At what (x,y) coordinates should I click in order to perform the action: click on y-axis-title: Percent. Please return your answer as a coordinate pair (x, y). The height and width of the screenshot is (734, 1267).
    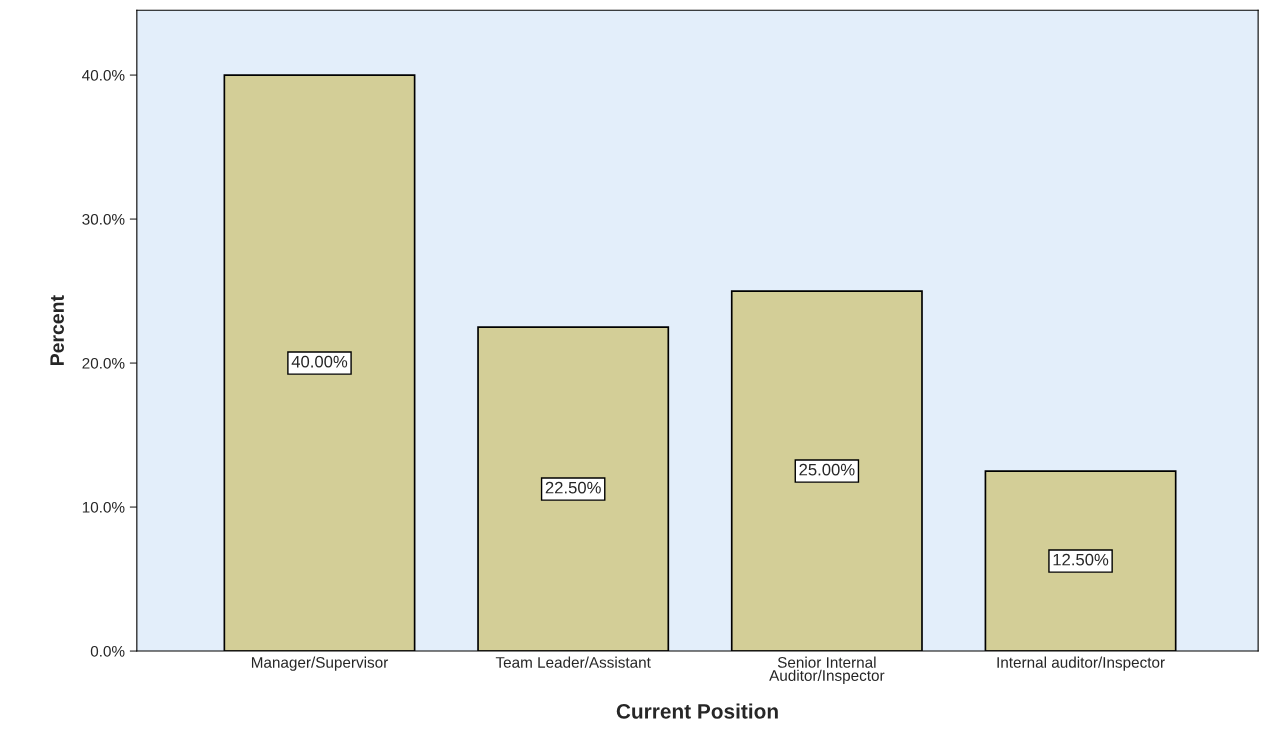
    Looking at the image, I should click on (57, 330).